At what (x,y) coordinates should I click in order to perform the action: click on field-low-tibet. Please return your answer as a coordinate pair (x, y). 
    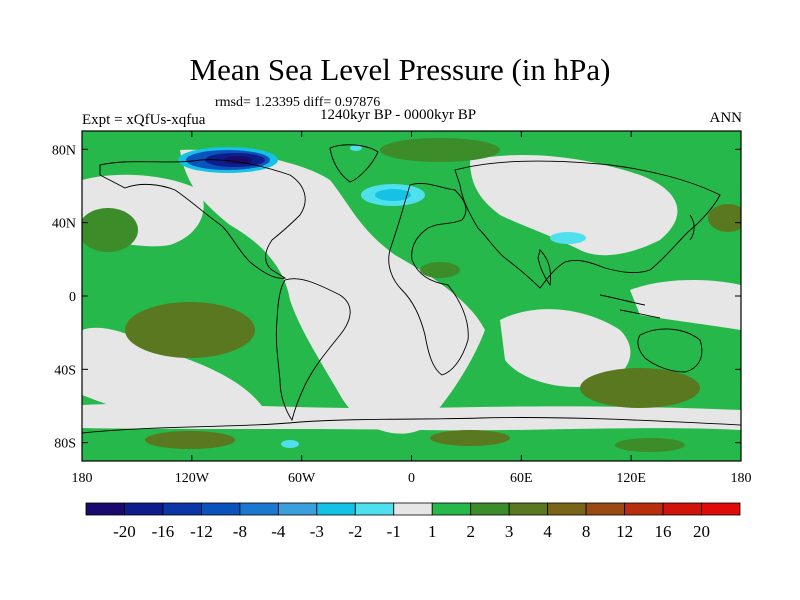
    Looking at the image, I should click on (568, 238).